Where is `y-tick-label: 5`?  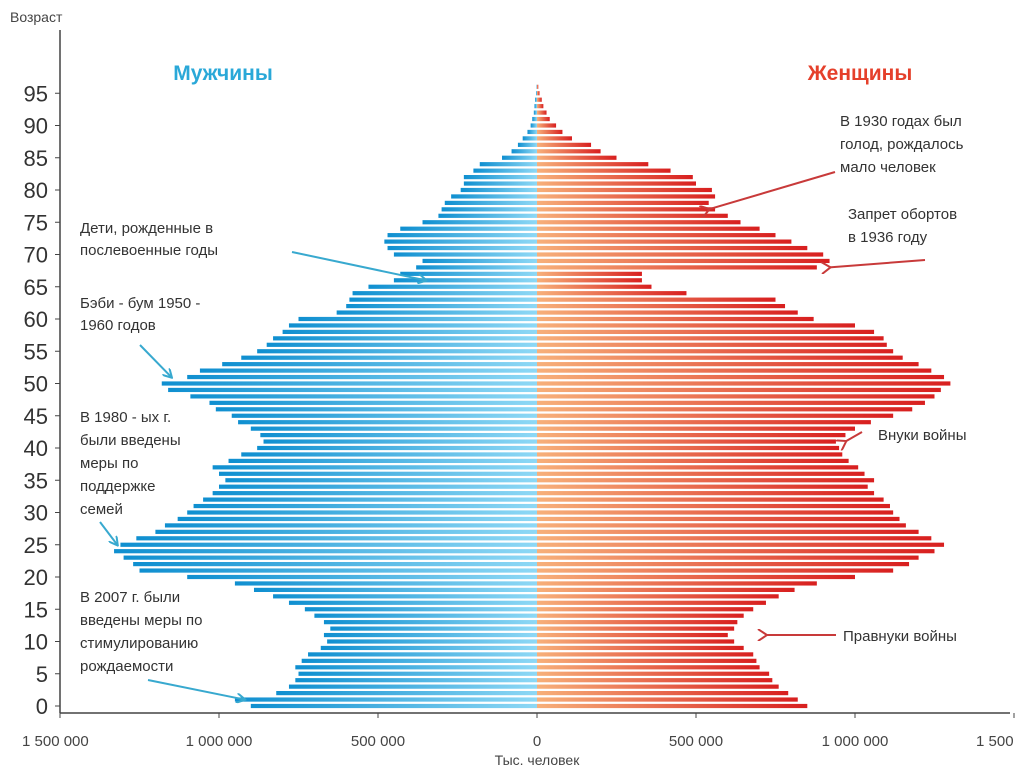 y-tick-label: 5 is located at coordinates (42, 674).